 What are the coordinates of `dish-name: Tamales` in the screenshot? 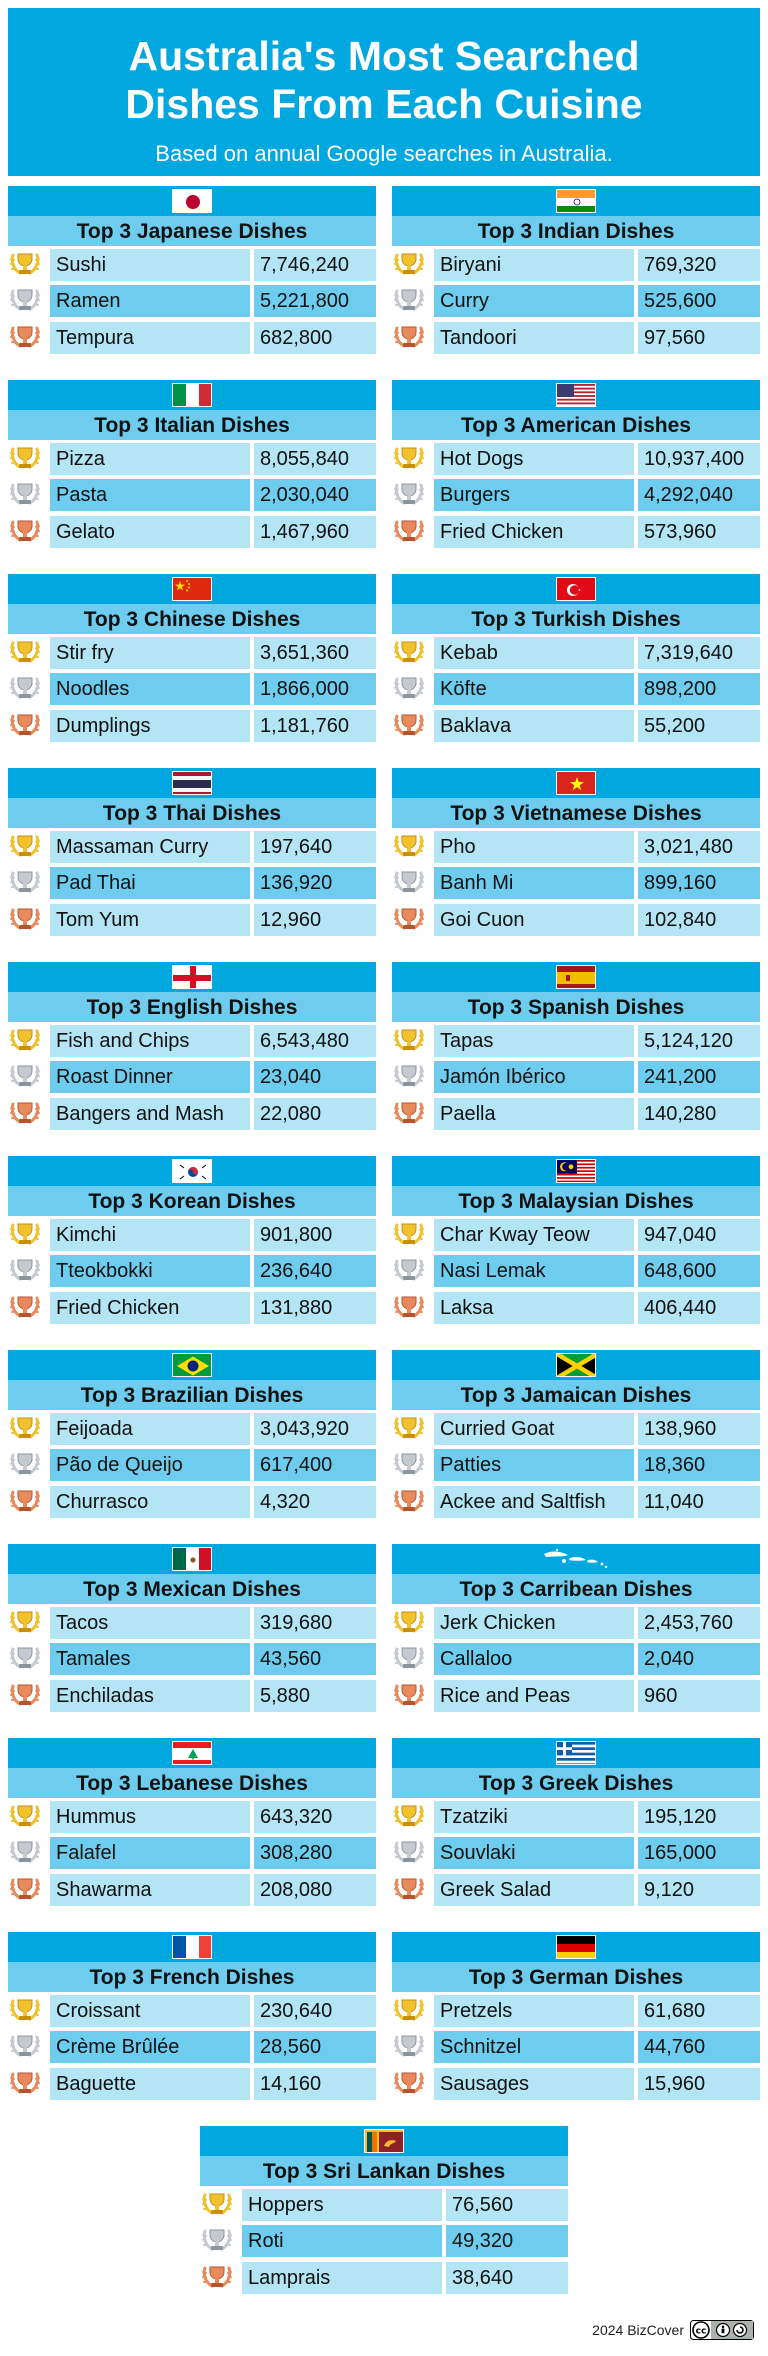 It's located at (150, 1659).